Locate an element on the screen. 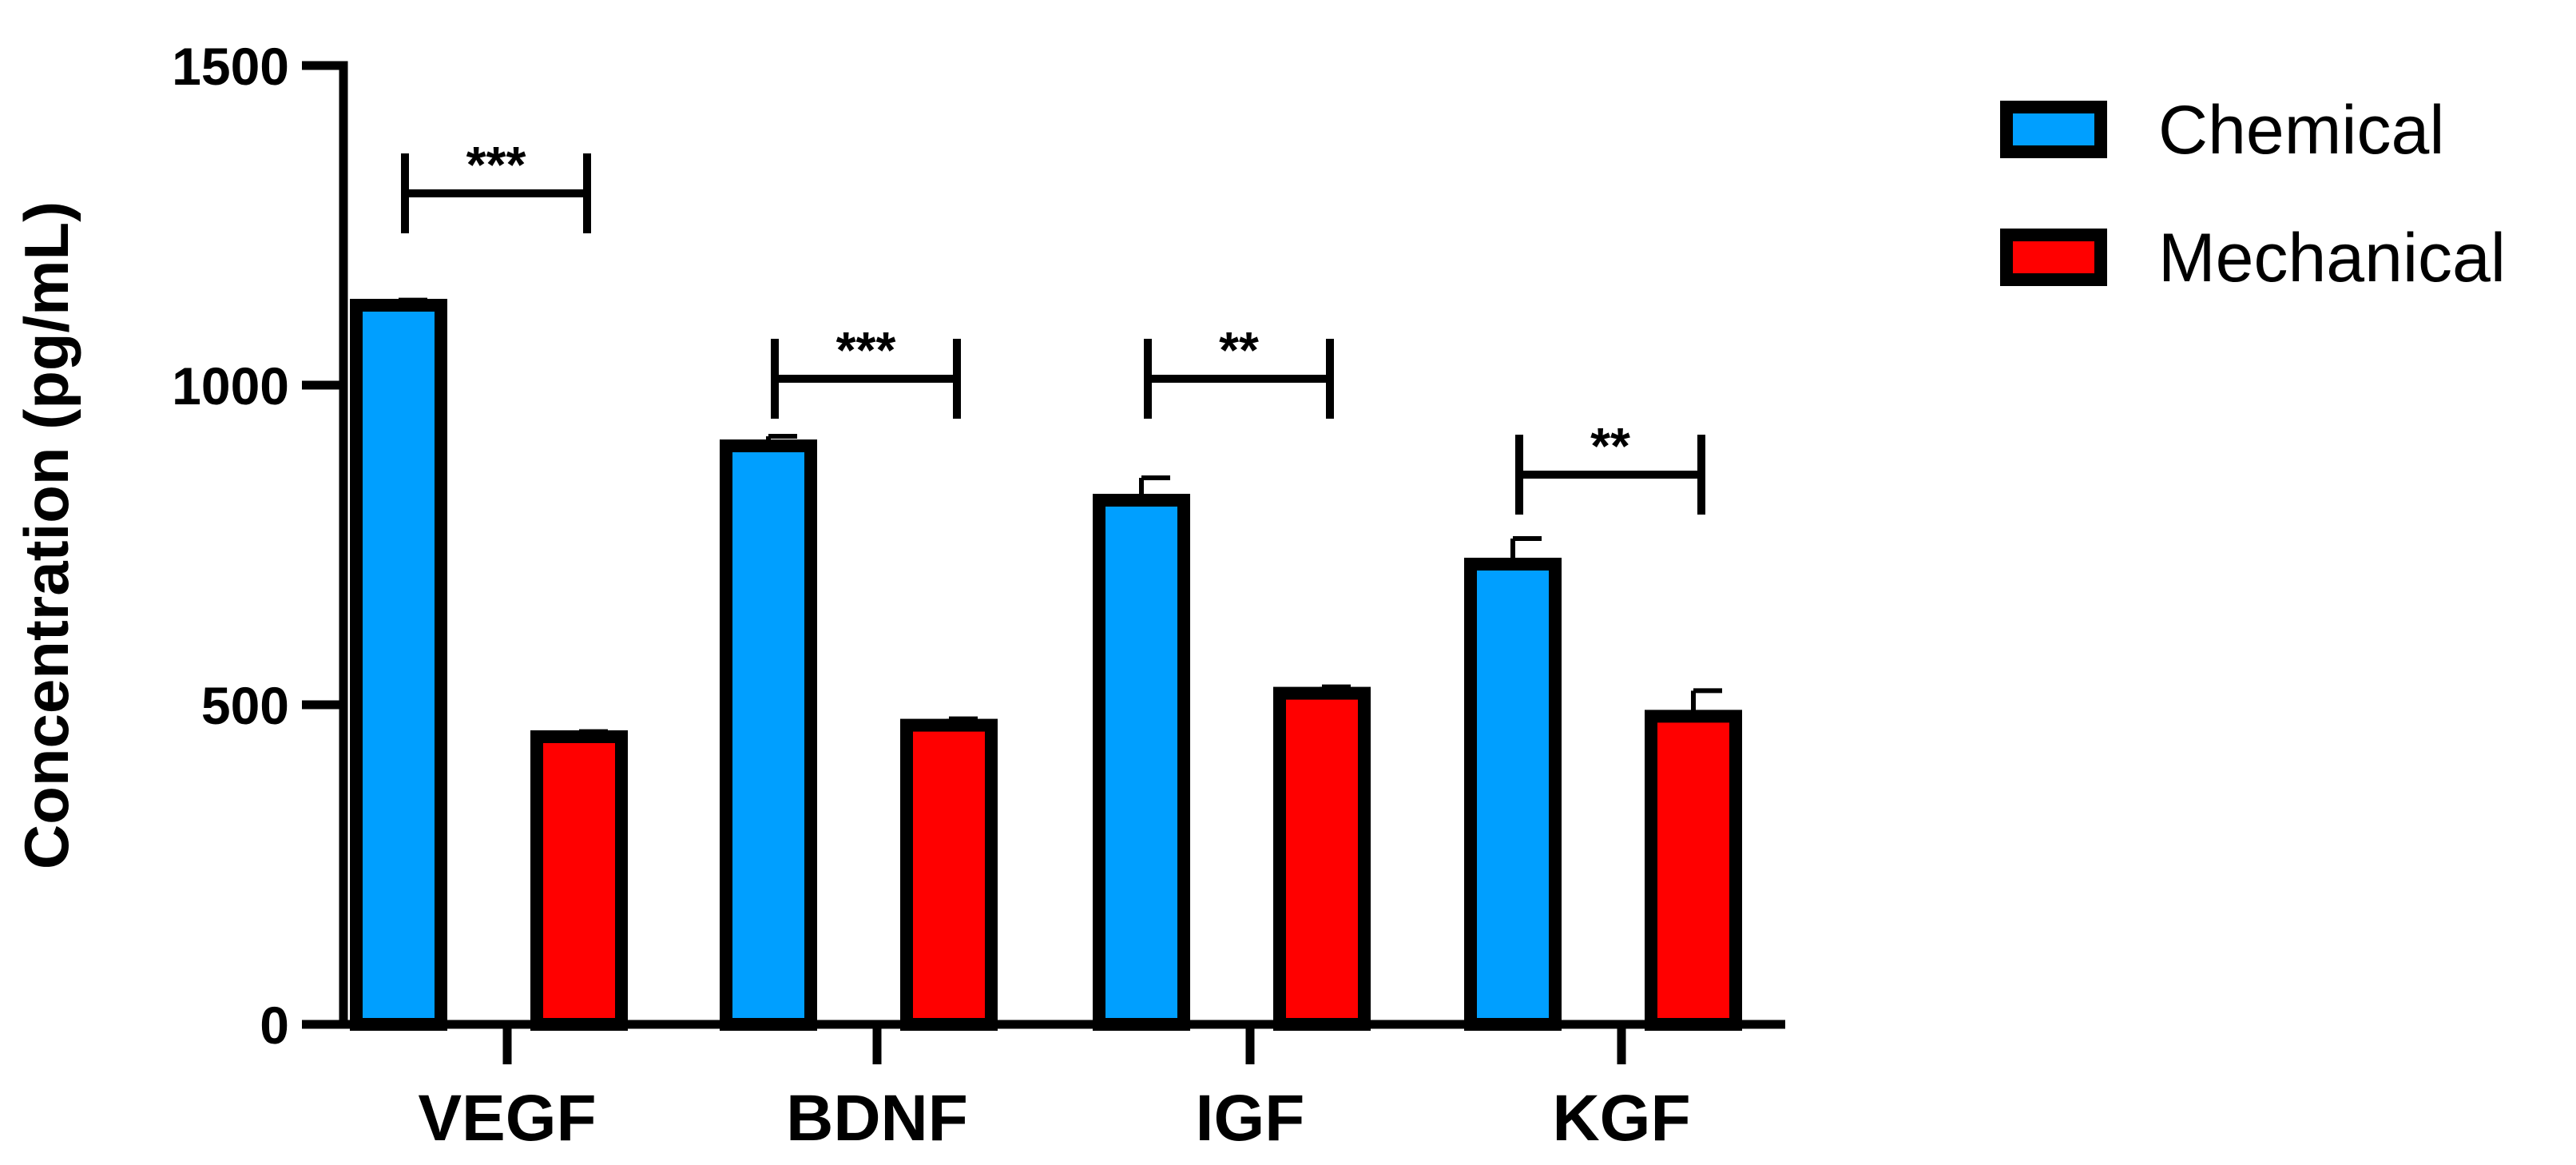 This screenshot has width=2576, height=1165. bar-chemical-igf is located at coordinates (1141, 763).